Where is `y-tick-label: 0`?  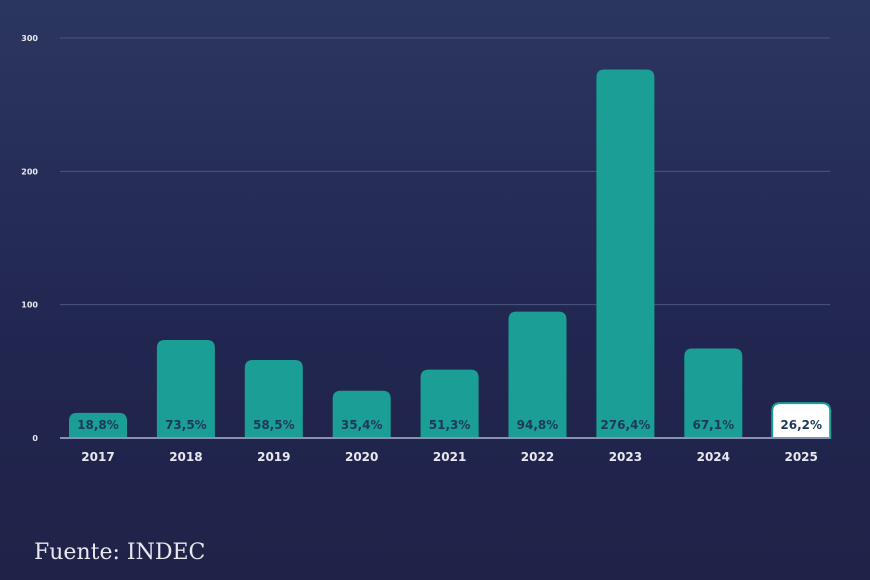
y-tick-label: 0 is located at coordinates (35, 438).